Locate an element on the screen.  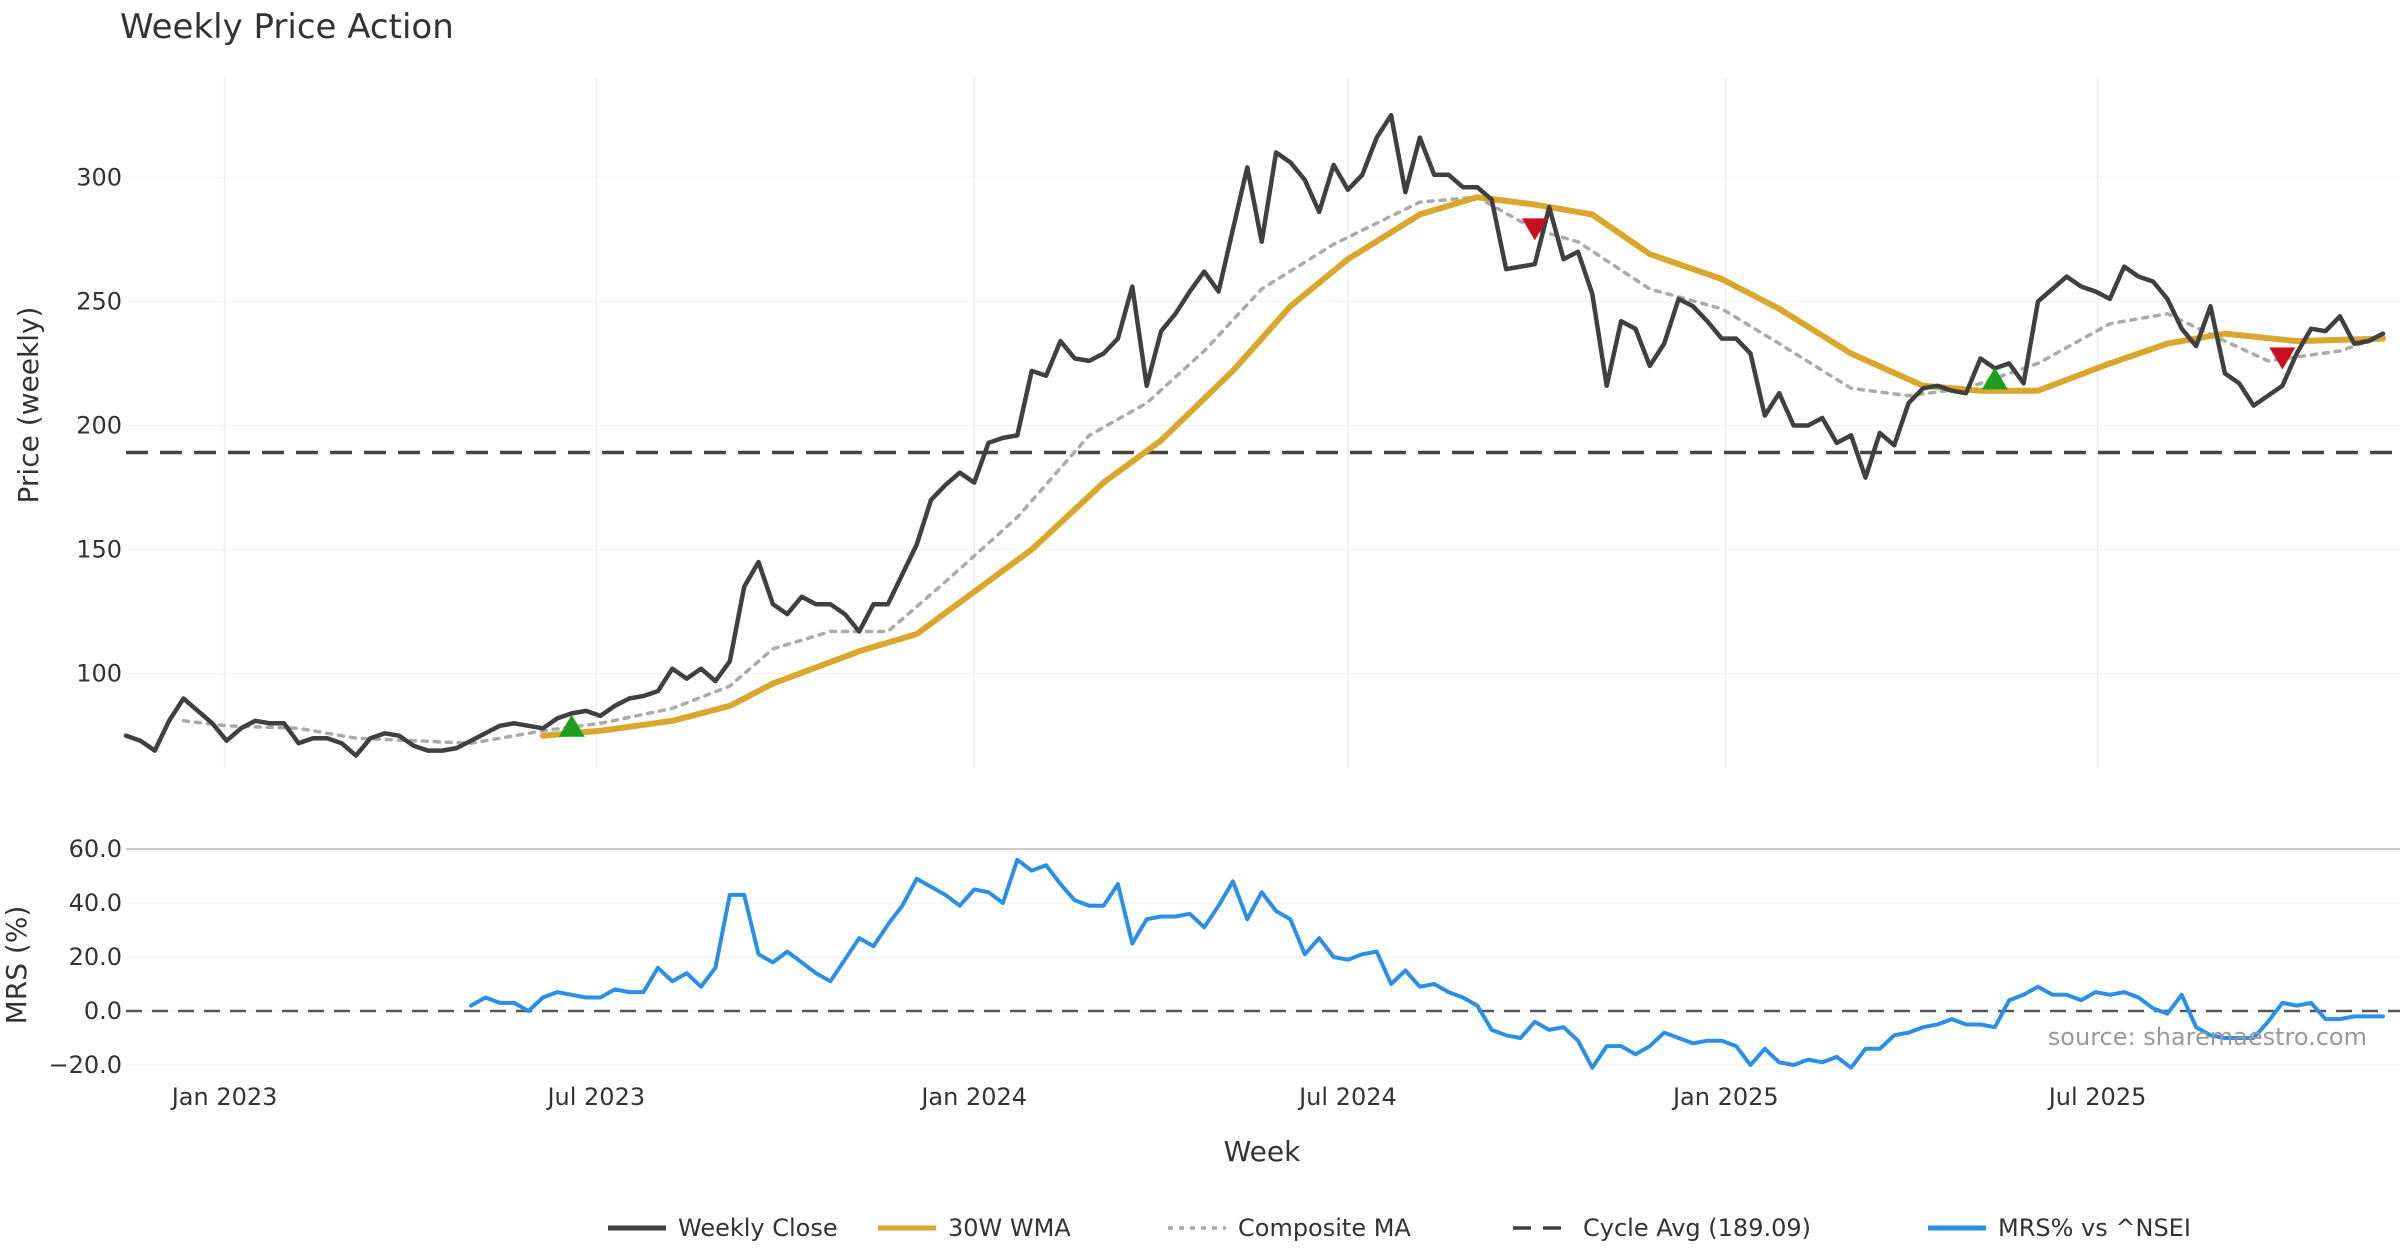
legend-item: Weekly Close is located at coordinates (723, 1228).